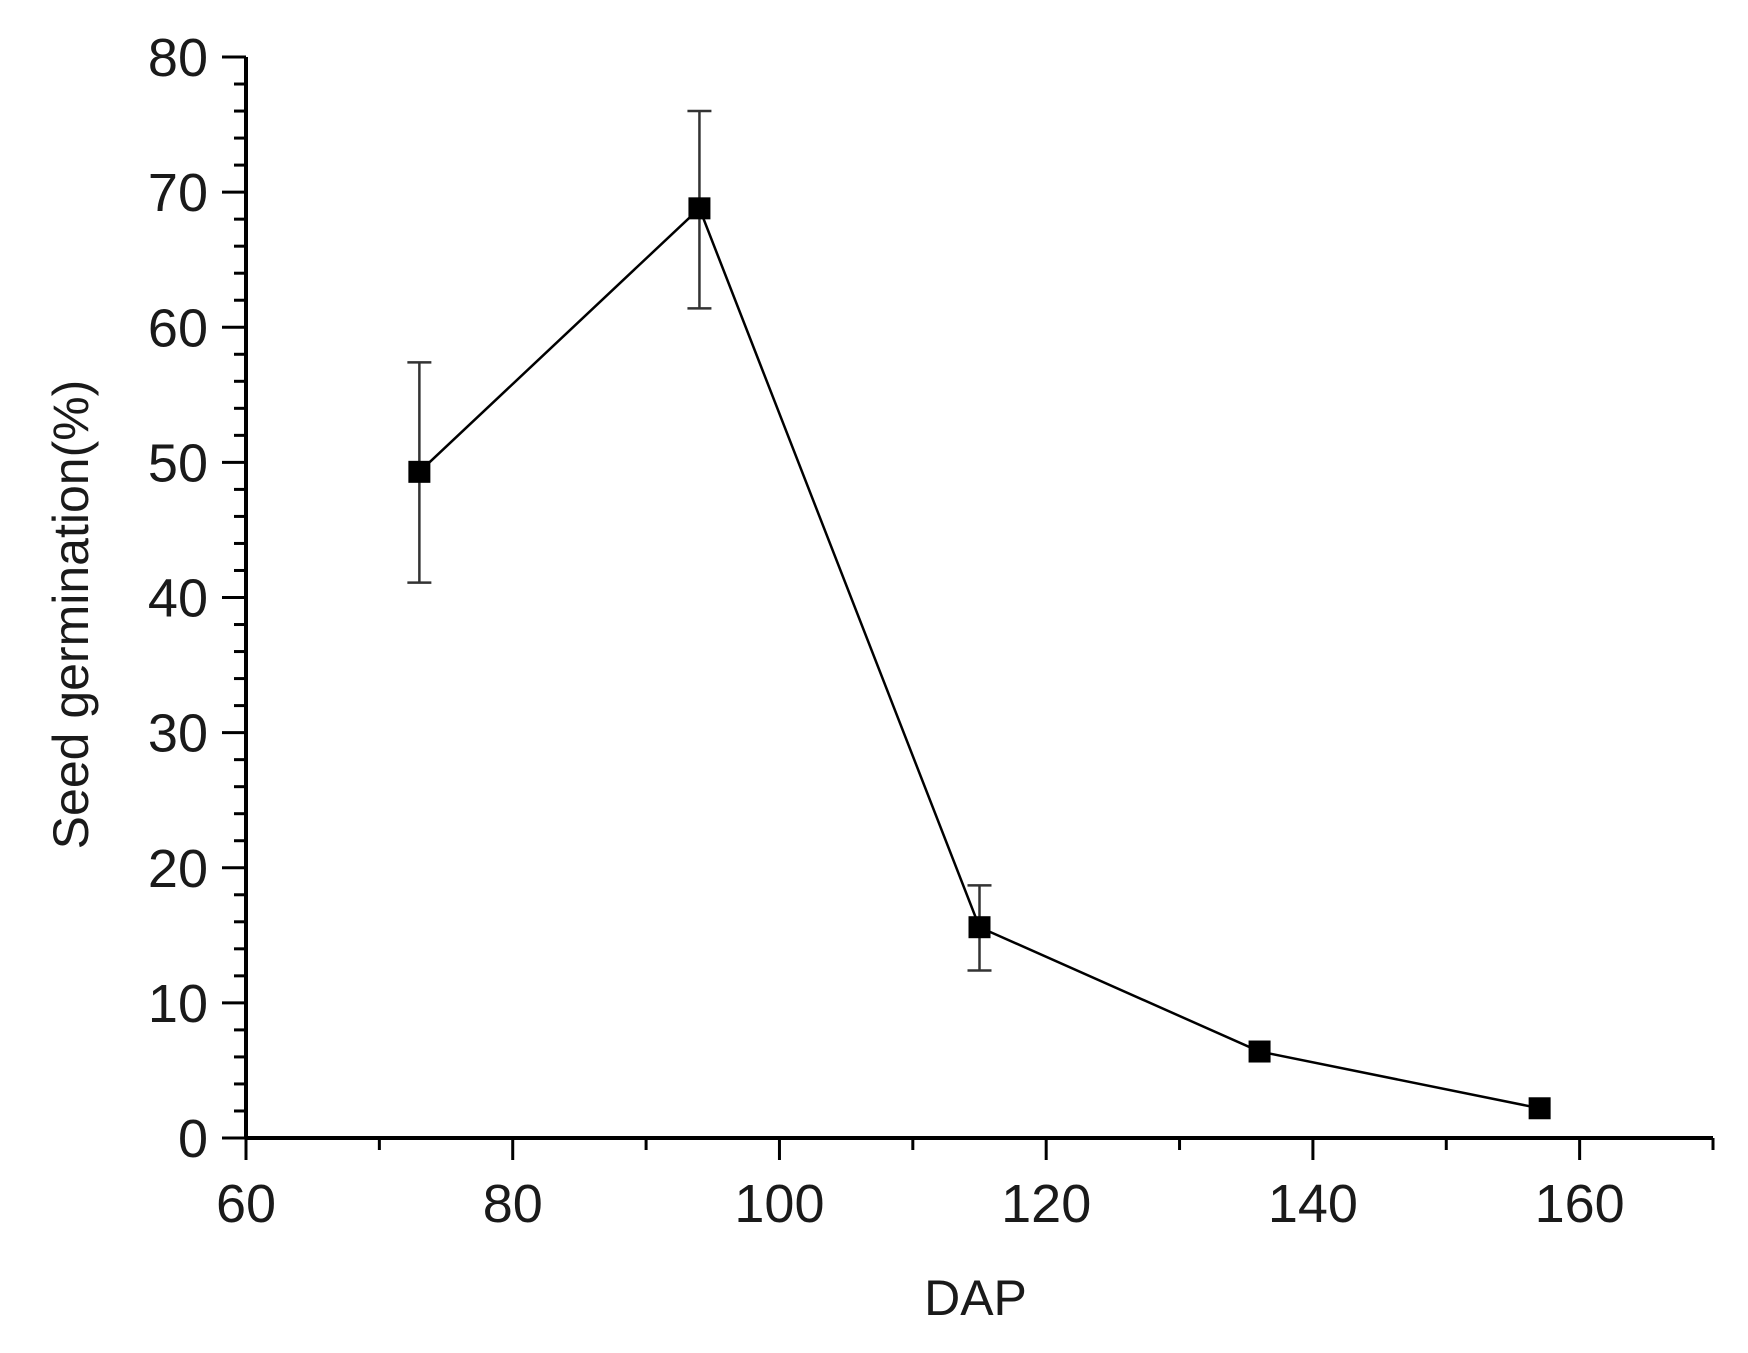  I want to click on x-tick-label: 100, so click(779, 1204).